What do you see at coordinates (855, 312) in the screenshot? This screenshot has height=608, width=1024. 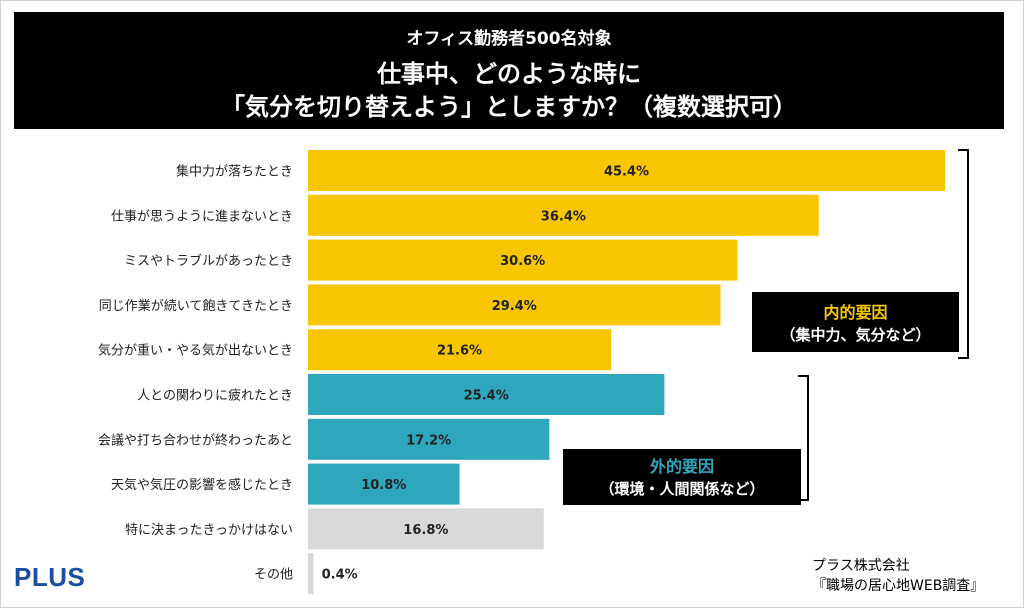 I see `internal-factors-title: 内的要因` at bounding box center [855, 312].